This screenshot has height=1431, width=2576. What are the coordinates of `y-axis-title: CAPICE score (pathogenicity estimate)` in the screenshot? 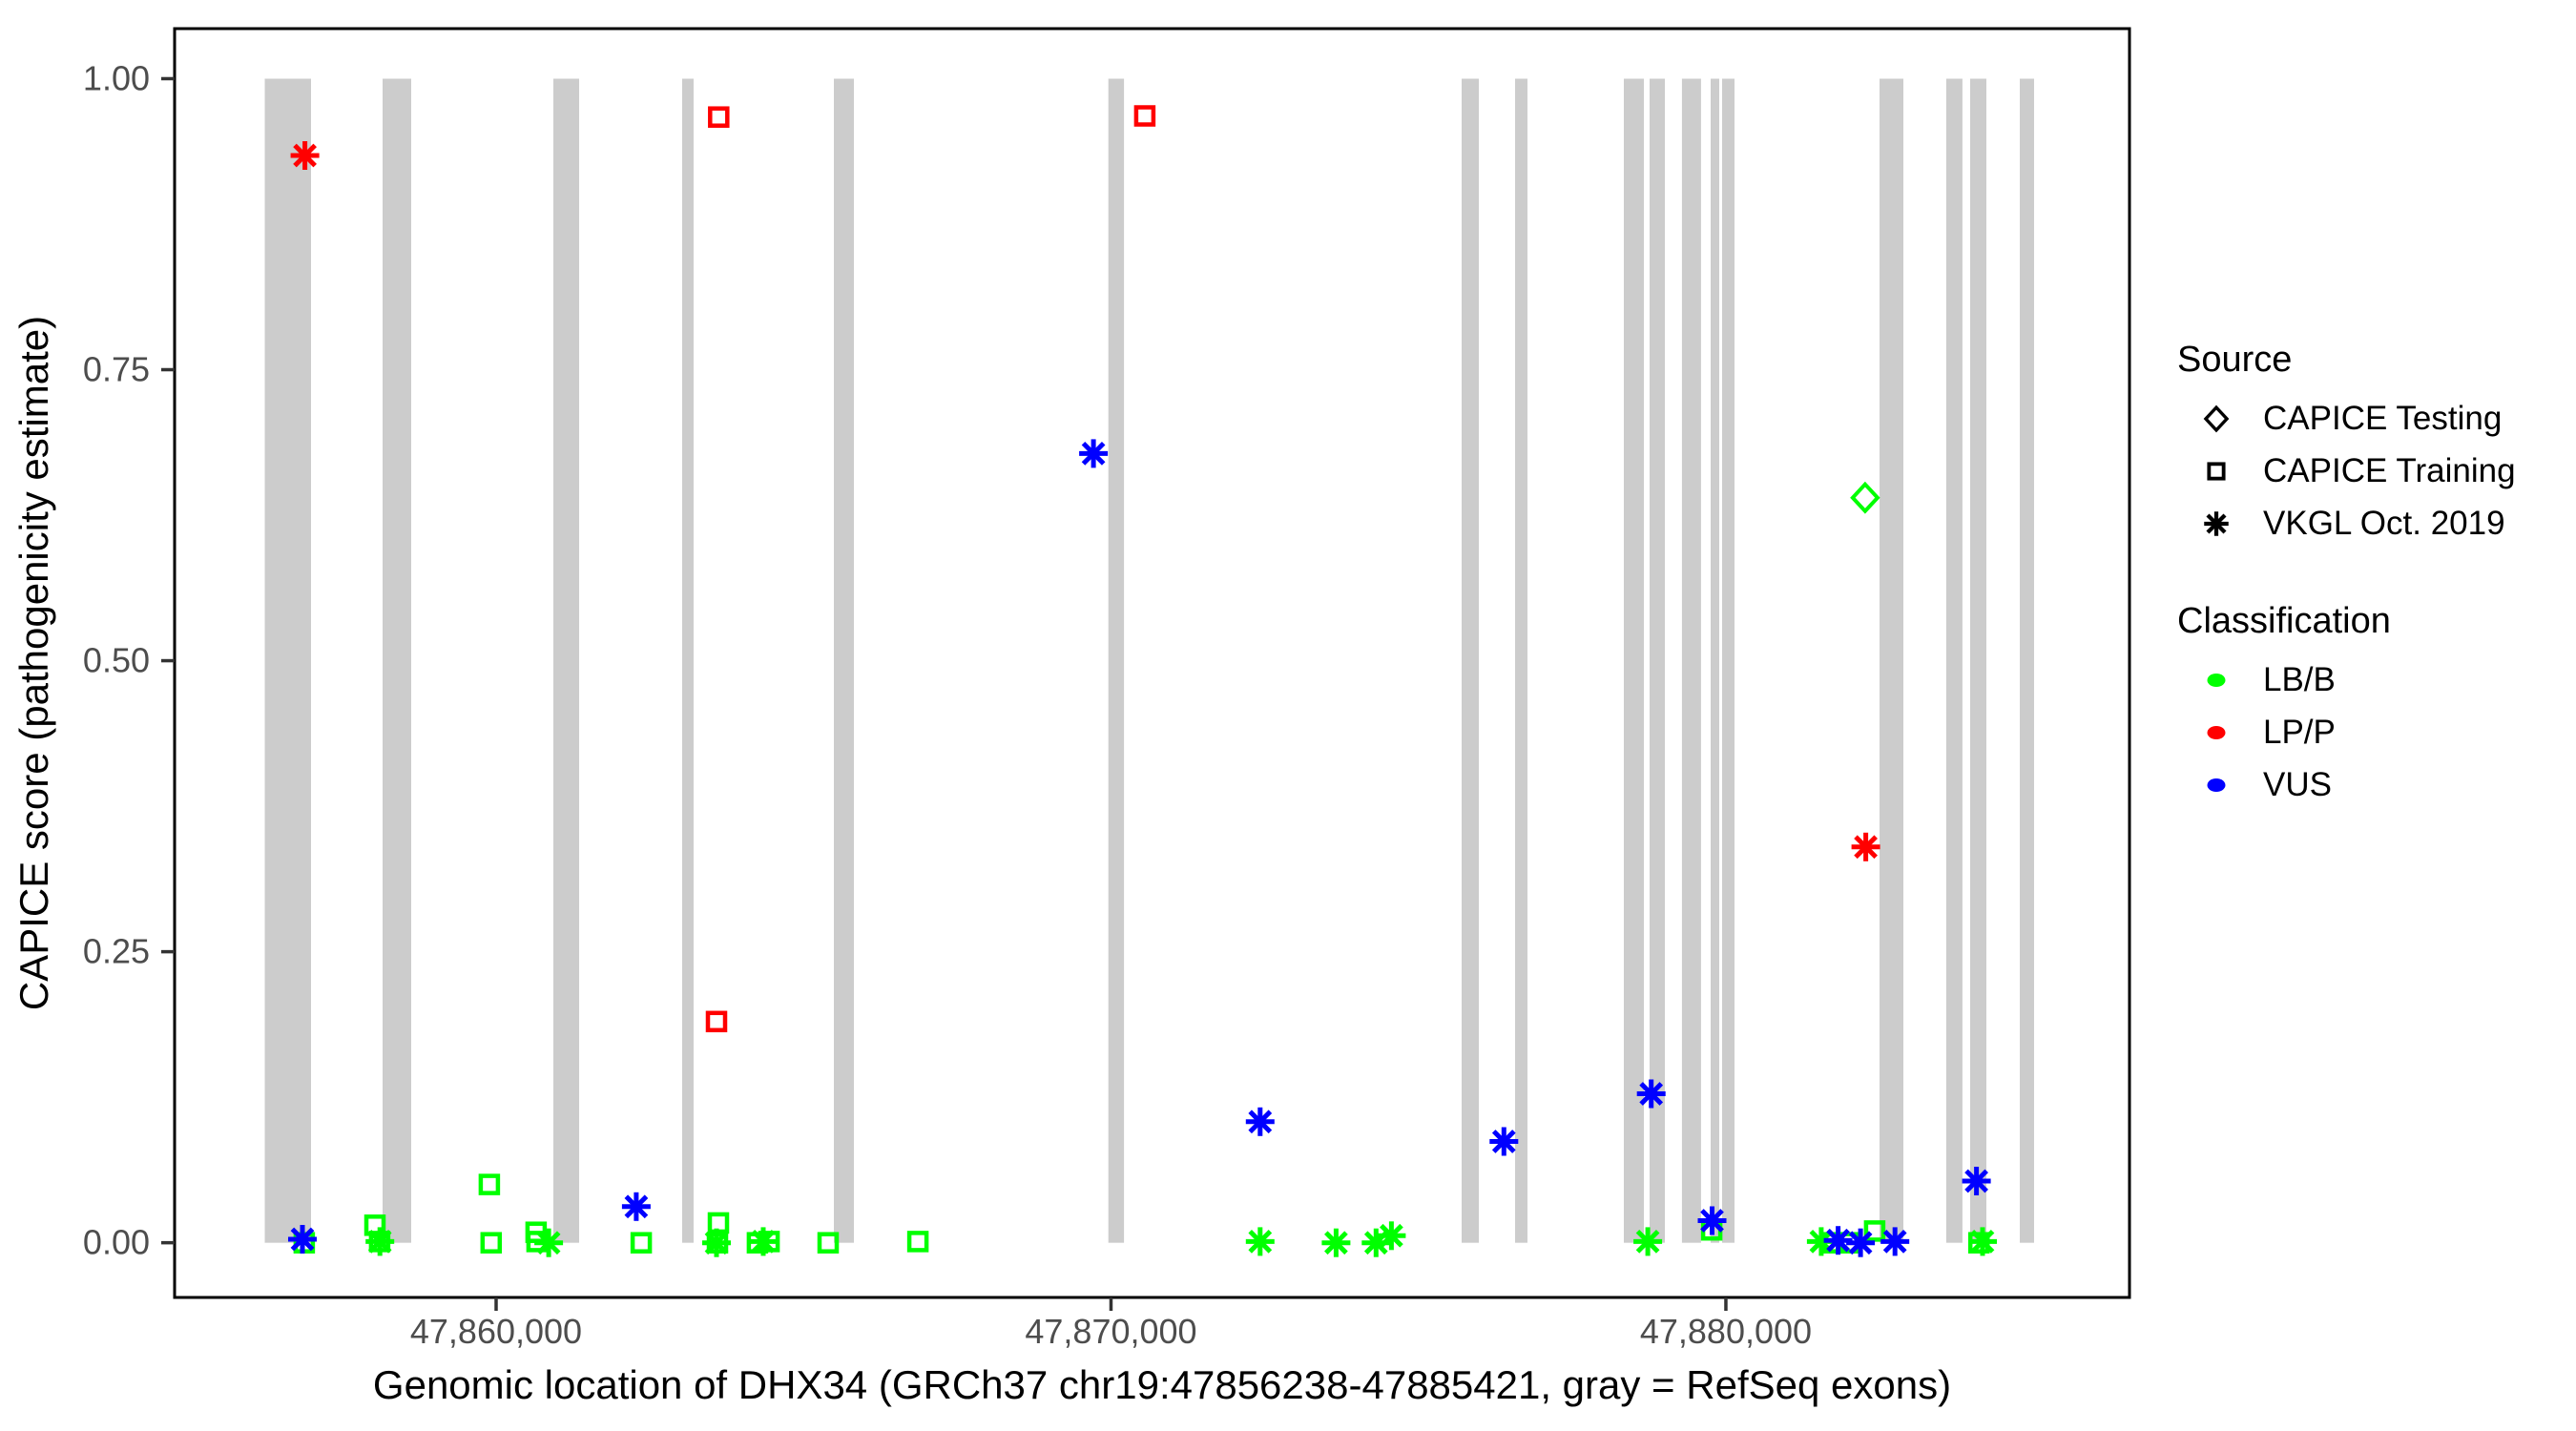 It's located at (33, 663).